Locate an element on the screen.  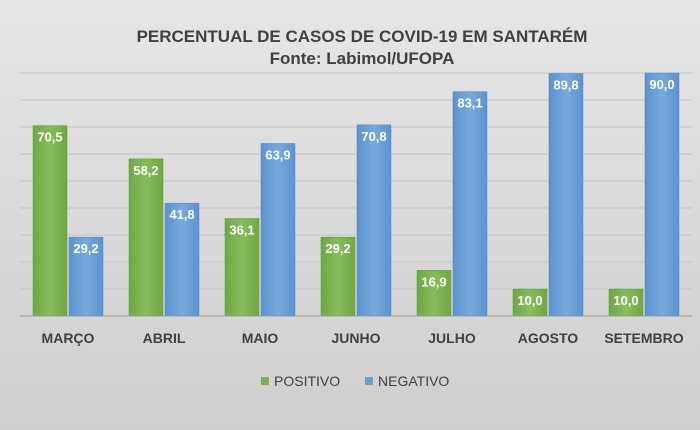
data-label-negativo: 29,2 is located at coordinates (85, 248).